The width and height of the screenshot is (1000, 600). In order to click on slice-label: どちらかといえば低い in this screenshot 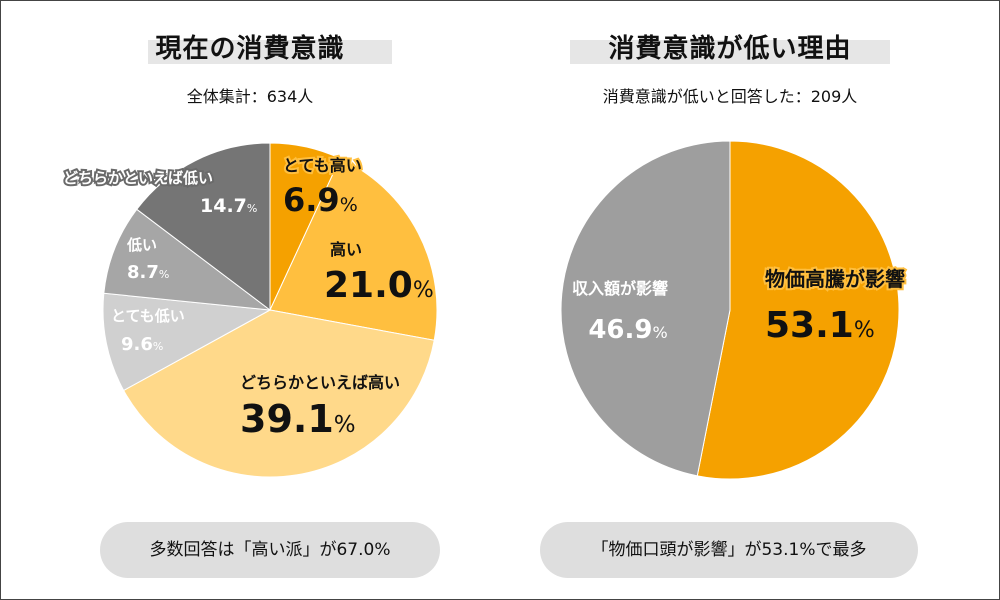, I will do `click(138, 178)`.